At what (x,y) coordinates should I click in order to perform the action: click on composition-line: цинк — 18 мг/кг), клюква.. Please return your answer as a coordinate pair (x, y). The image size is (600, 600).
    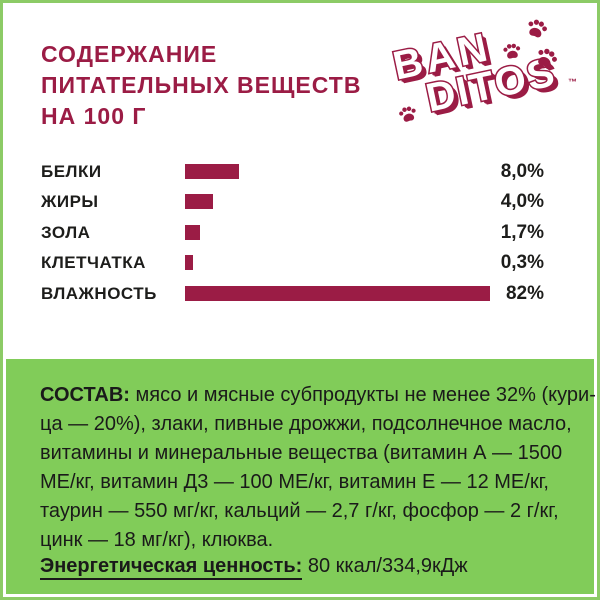
    Looking at the image, I should click on (157, 540).